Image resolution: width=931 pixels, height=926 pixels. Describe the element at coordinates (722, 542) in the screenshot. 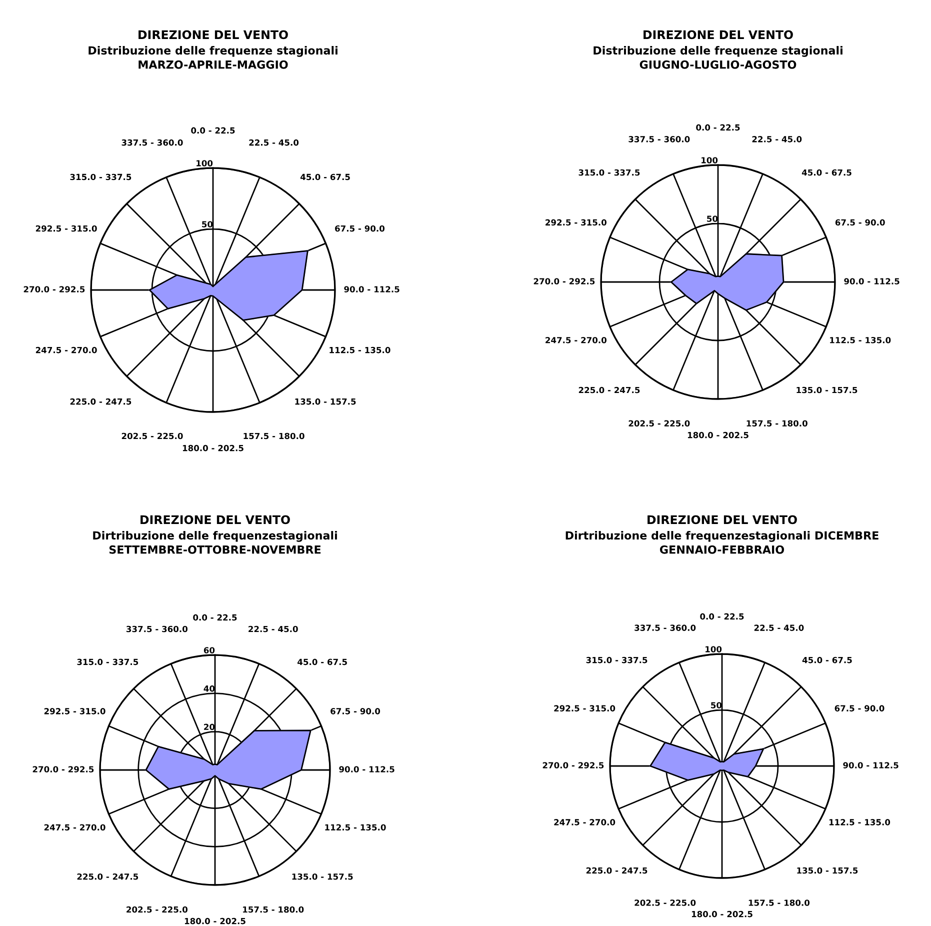

I see `chart-subtitle: Dirtribuzione delle frequenzestagionali DICEMBRE GENNAIO-FEBBRAIO` at that location.